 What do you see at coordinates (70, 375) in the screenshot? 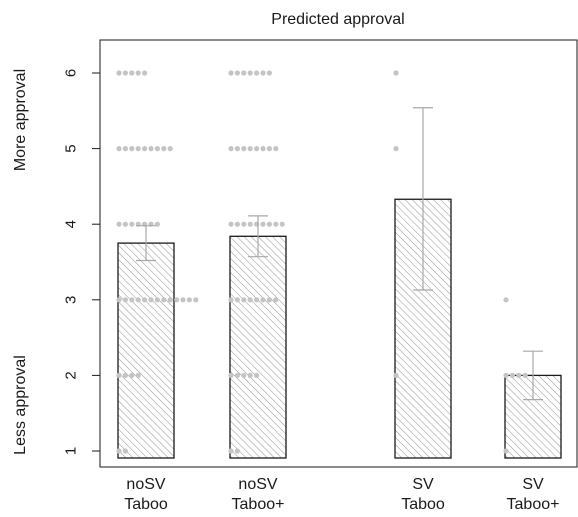
I see `y-tick-label: 2` at bounding box center [70, 375].